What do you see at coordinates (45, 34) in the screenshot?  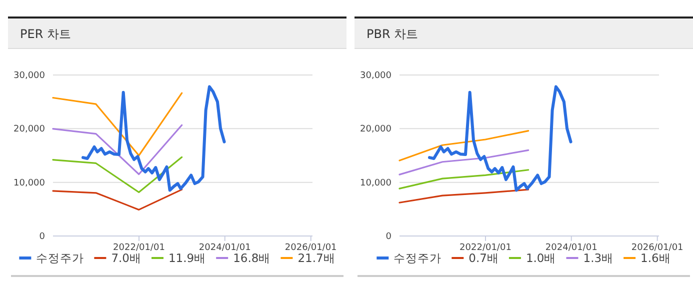 I see `chart-title: PER 차트` at bounding box center [45, 34].